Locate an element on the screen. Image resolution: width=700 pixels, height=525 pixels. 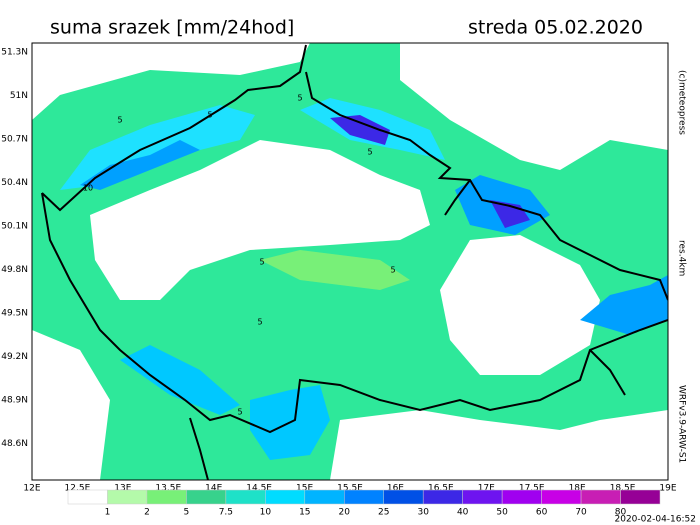
lon-label: 17E is located at coordinates (486, 489).